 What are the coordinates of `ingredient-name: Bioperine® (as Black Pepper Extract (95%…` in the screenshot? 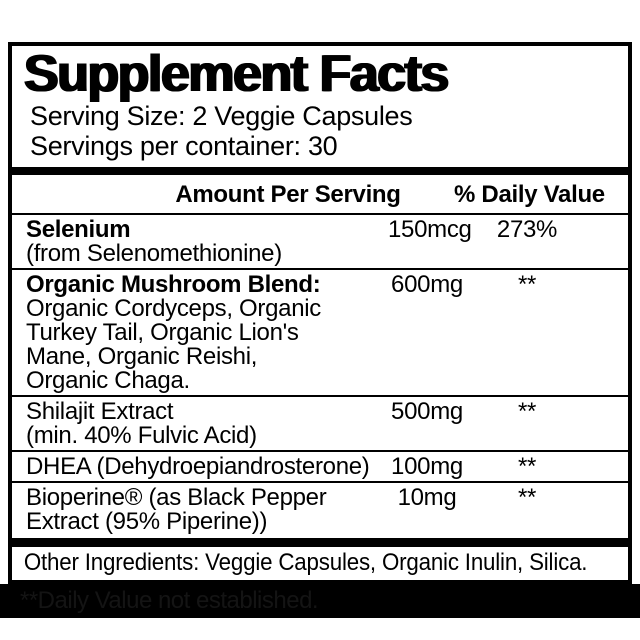 It's located at (176, 509).